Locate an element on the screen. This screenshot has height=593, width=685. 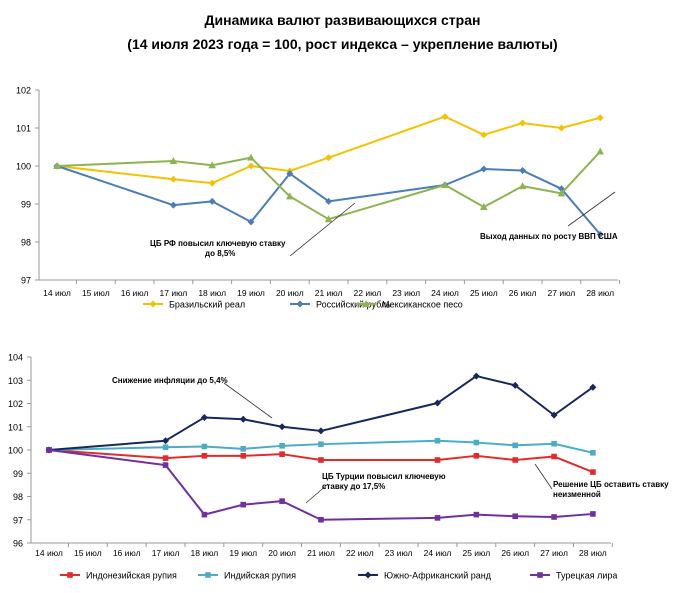
x-tick-label: 18 июл is located at coordinates (212, 293).